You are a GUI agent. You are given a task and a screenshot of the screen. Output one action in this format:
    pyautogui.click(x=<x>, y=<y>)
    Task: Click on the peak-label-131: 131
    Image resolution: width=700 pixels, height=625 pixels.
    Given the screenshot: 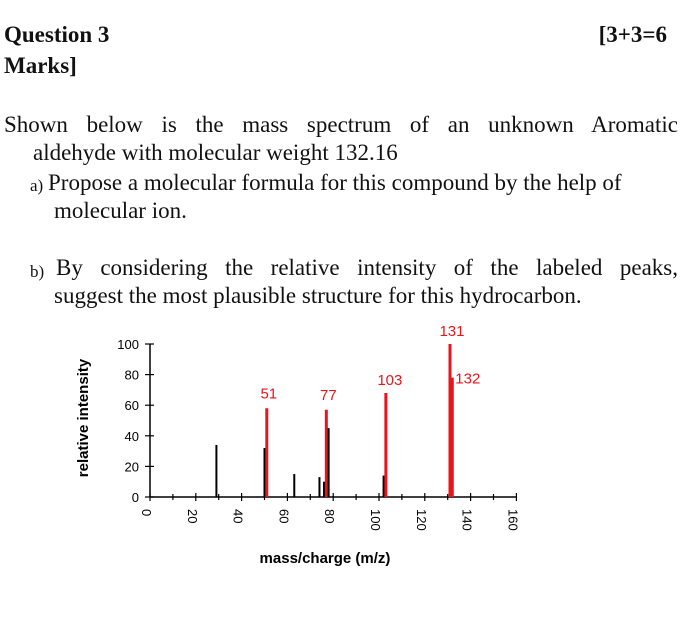 What is the action you would take?
    pyautogui.click(x=451, y=331)
    